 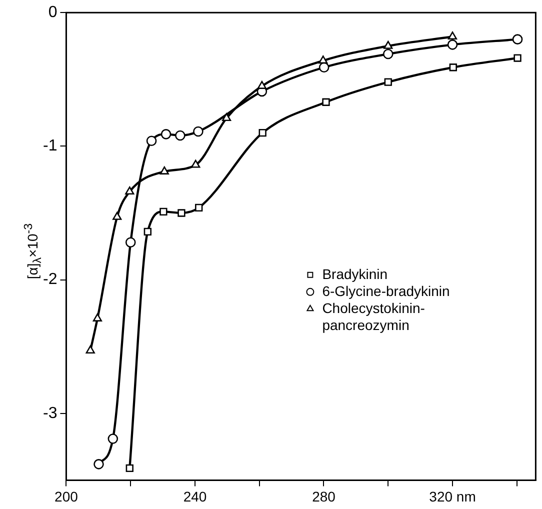 What do you see at coordinates (53, 13) in the screenshot?
I see `y-tick-label: 0` at bounding box center [53, 13].